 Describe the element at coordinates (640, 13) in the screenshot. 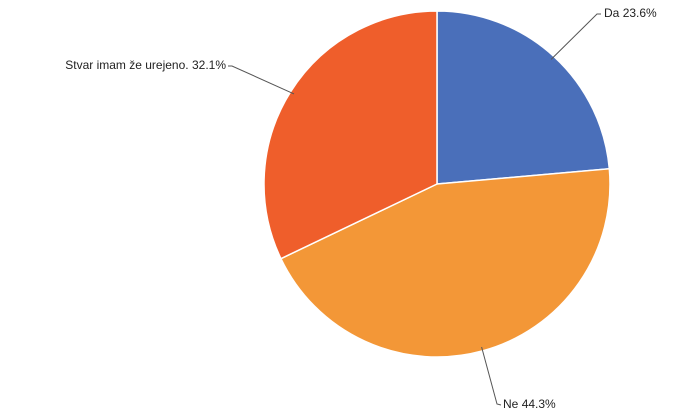

I see `slice-value: 23.6%` at that location.